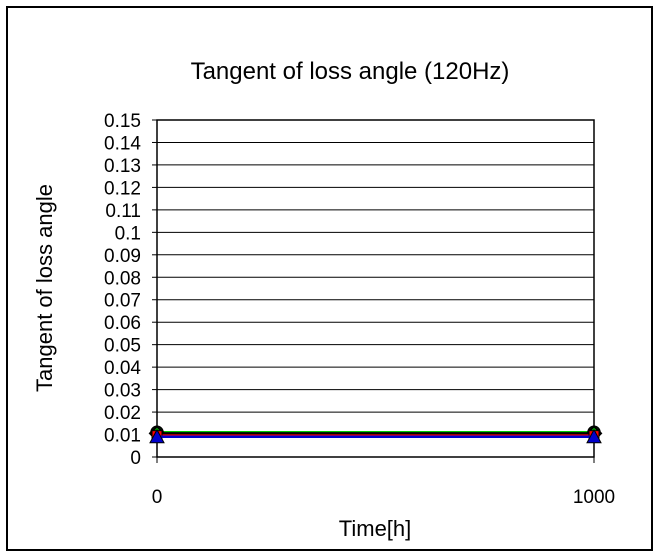 Image resolution: width=663 pixels, height=560 pixels. I want to click on x-tick-labels: 0 1000, so click(383, 482).